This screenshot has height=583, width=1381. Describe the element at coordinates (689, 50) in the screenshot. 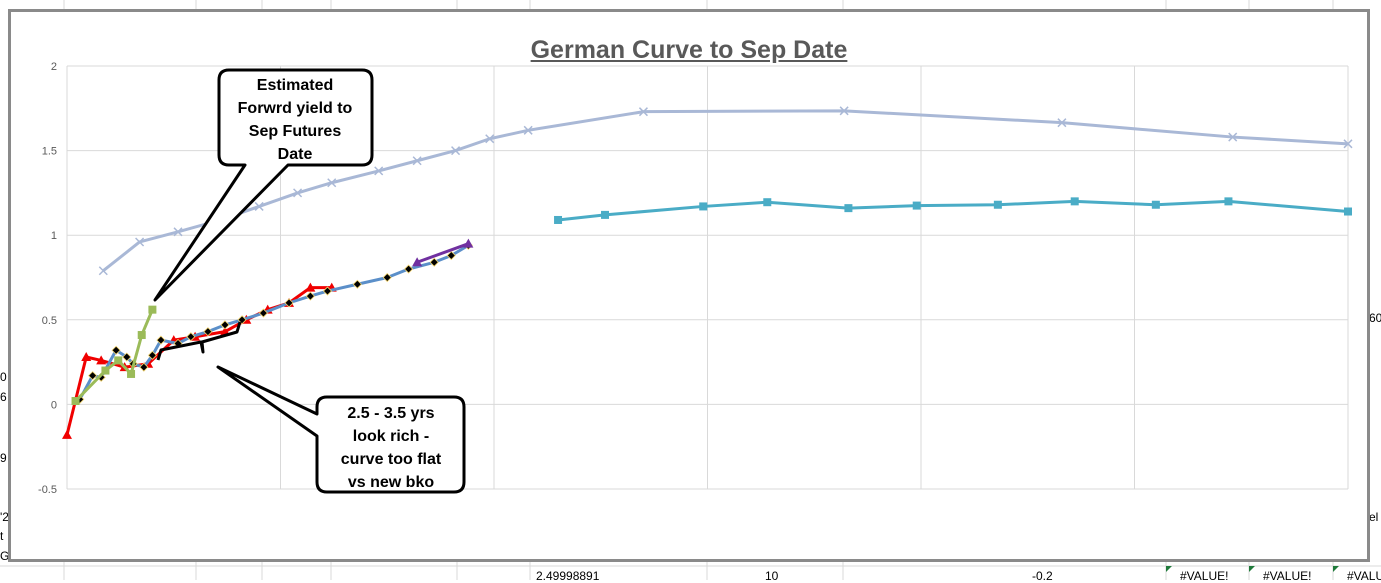

I see `chart-title: German Curve to Sep Date` at that location.